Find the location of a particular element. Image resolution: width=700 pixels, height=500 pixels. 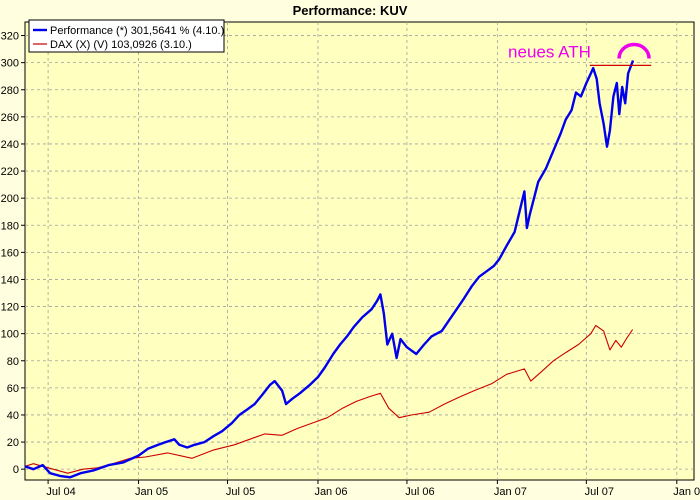

x-tick-label: Jan 08 is located at coordinates (686, 492).